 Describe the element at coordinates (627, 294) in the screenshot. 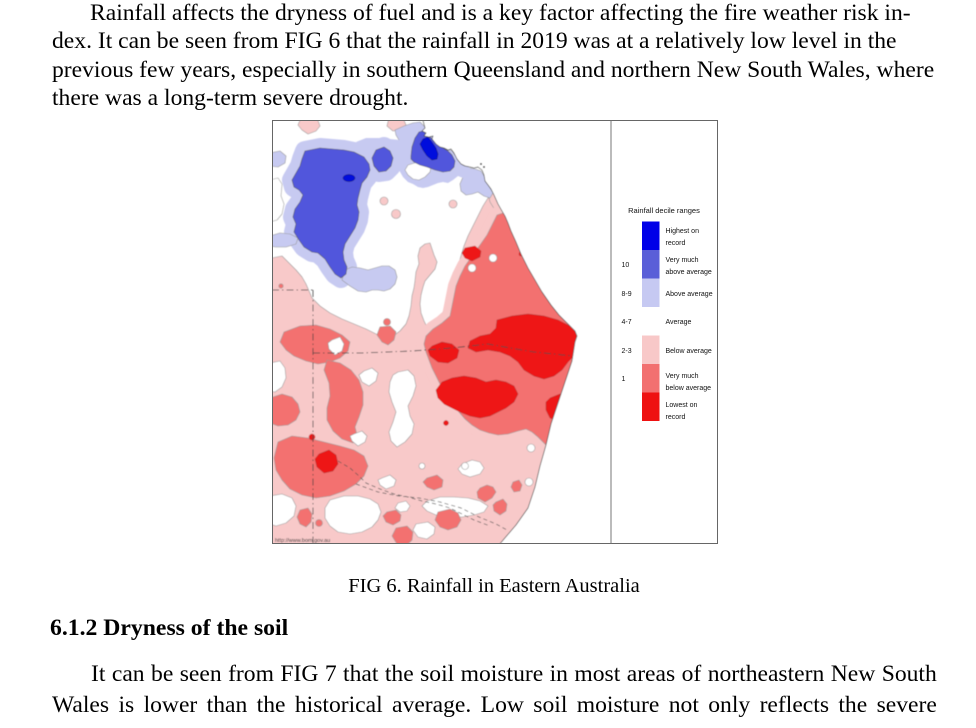

I see `svg-text: 8-9` at that location.